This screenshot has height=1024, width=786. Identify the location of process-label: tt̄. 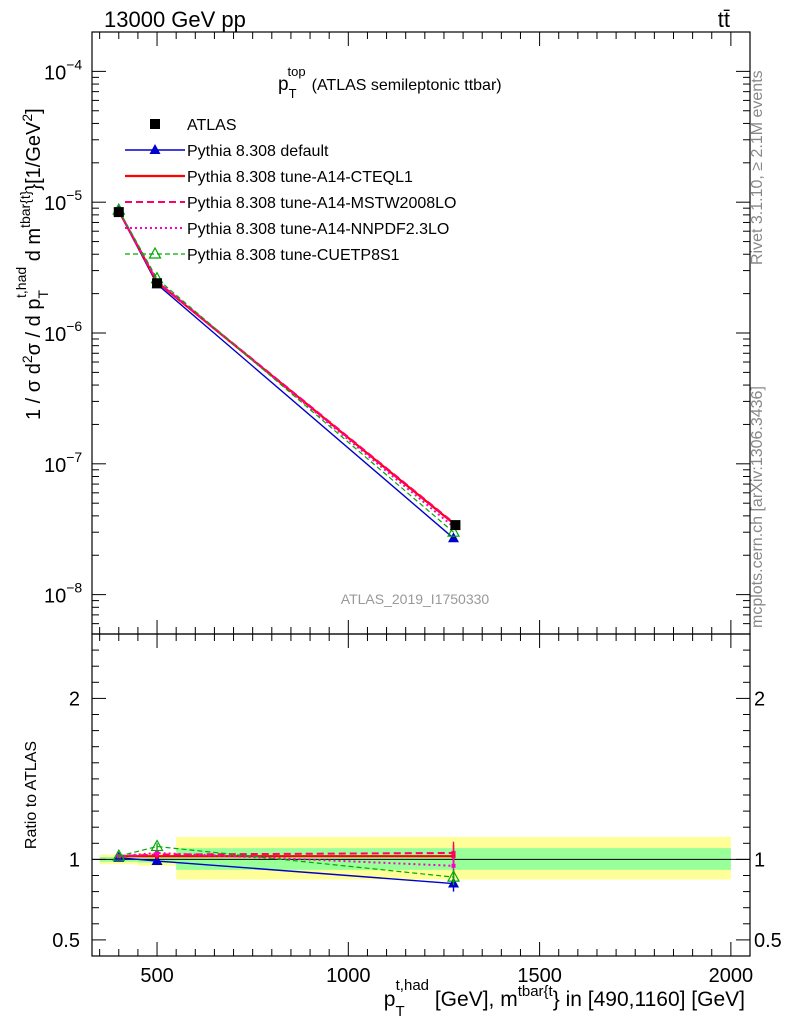
(724, 19).